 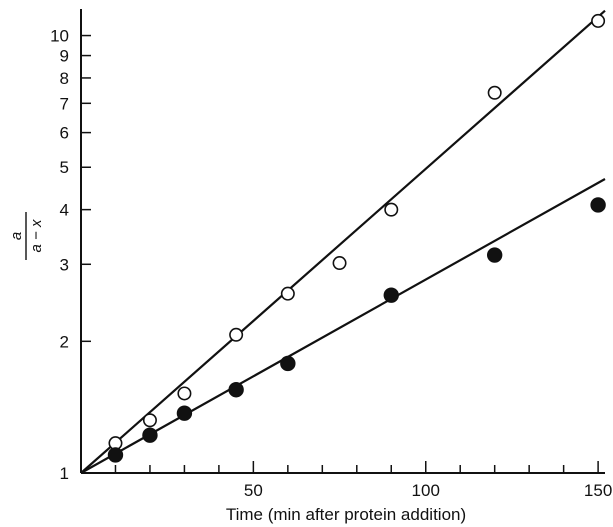 I want to click on y-tick-label: 3, so click(x=64, y=264).